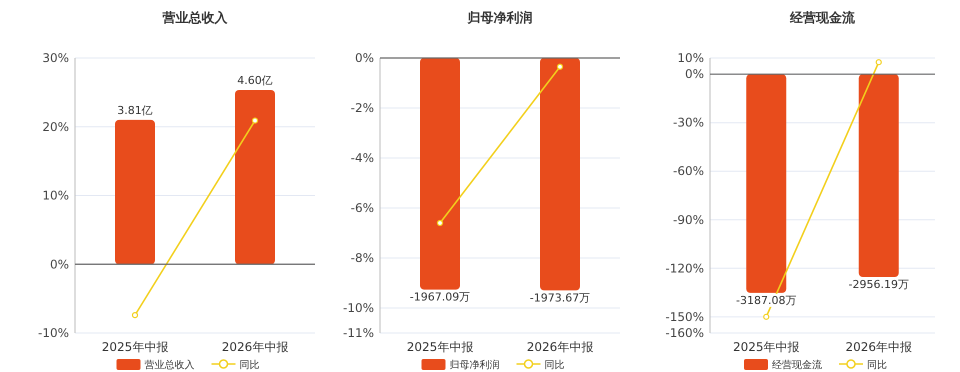 The height and width of the screenshot is (372, 960). What do you see at coordinates (822, 18) in the screenshot?
I see `chart-title: 经营现金流` at bounding box center [822, 18].